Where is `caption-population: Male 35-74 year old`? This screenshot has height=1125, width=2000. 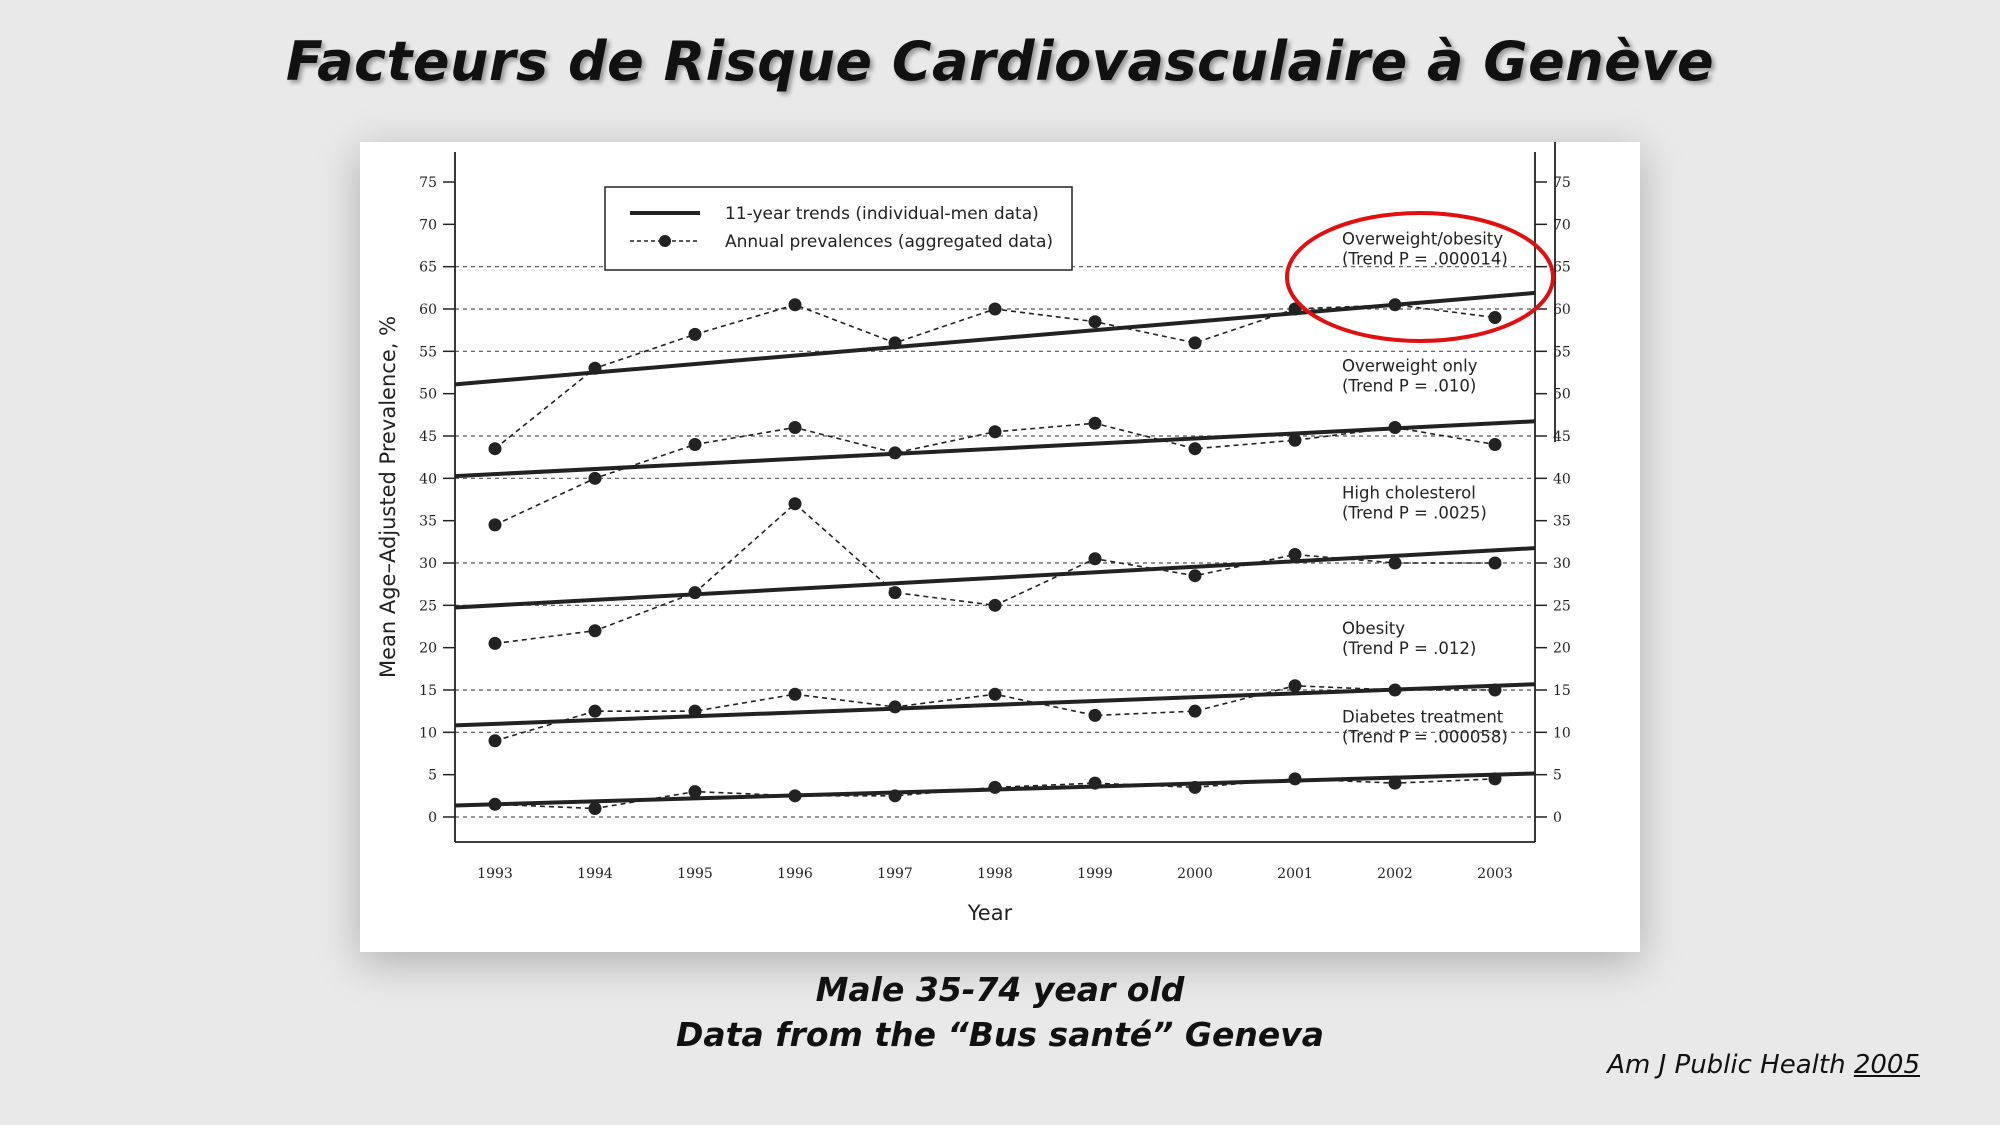 caption-population: Male 35-74 year old is located at coordinates (1000, 989).